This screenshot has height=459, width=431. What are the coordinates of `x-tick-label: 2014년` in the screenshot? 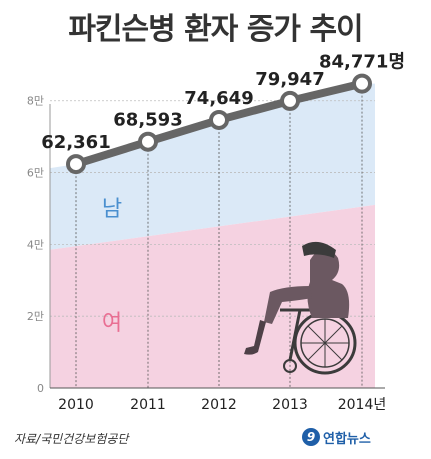 It's located at (362, 405).